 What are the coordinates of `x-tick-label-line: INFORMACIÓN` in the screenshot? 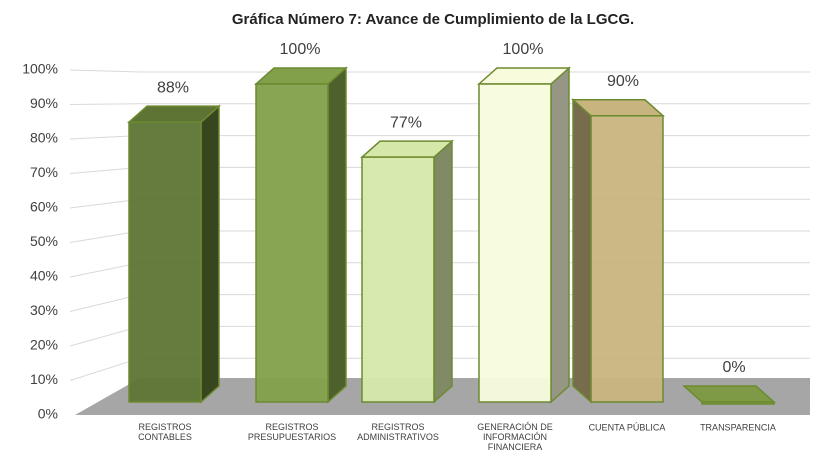 It's located at (515, 437).